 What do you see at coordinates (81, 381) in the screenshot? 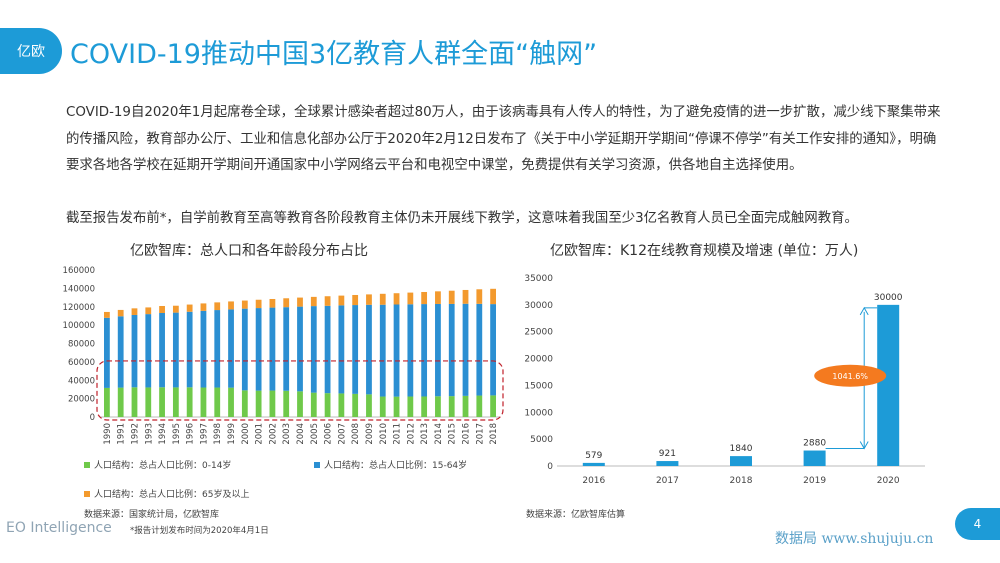
I see `y-tick-label: 40000` at bounding box center [81, 381].